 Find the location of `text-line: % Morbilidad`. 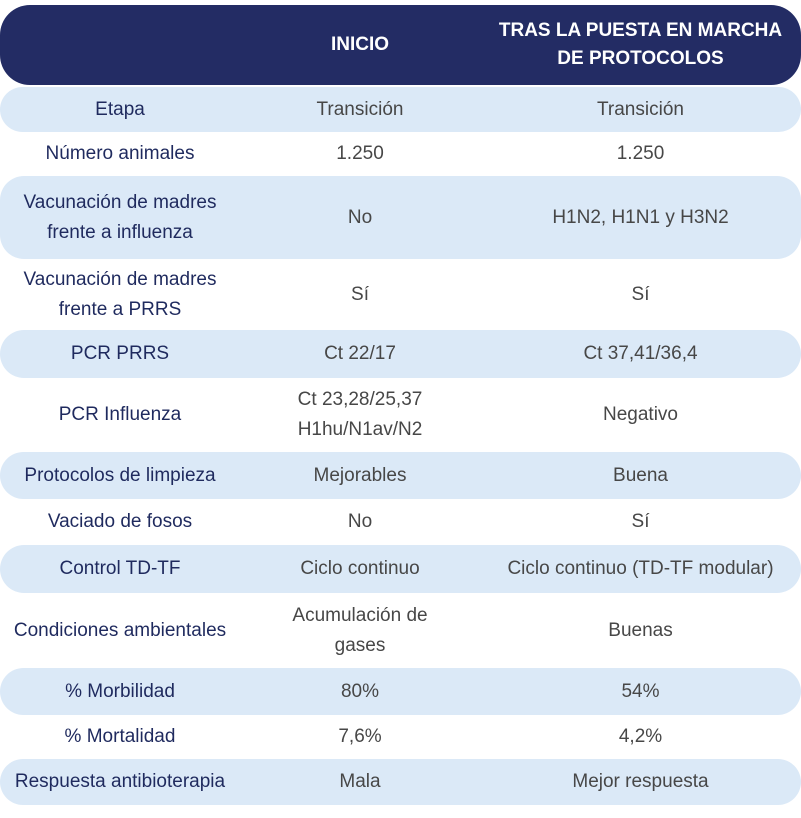

text-line: % Morbilidad is located at coordinates (120, 691).